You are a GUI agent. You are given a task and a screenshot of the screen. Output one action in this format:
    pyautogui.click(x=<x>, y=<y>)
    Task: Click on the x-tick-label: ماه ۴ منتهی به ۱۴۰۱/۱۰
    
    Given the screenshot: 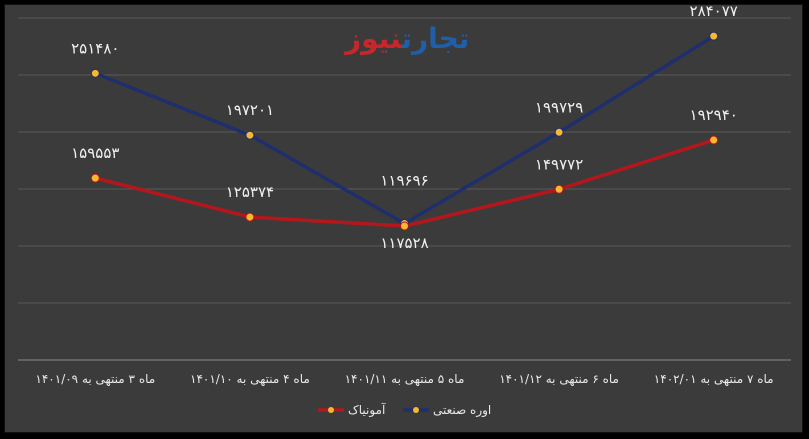 What is the action you would take?
    pyautogui.click(x=250, y=379)
    